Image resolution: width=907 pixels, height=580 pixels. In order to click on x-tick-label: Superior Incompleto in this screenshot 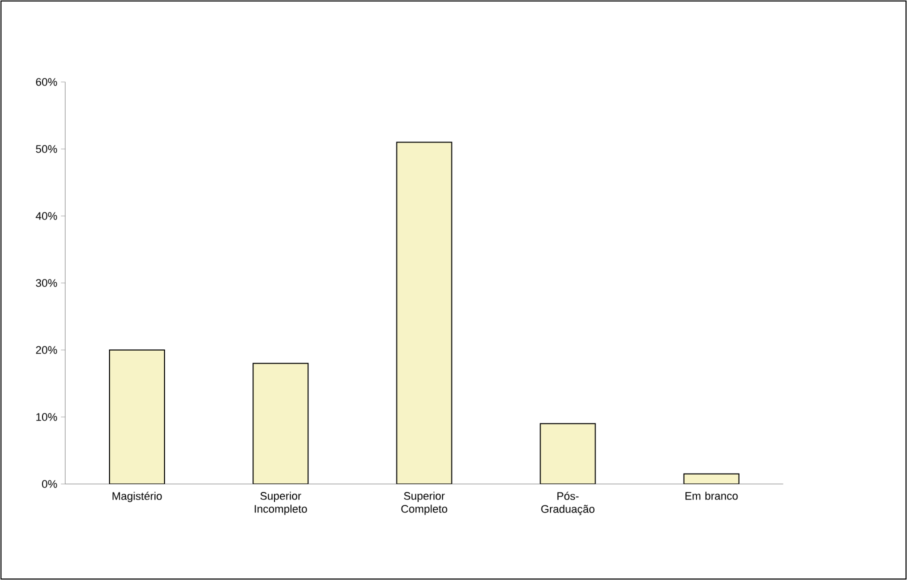, I will do `click(280, 503)`.